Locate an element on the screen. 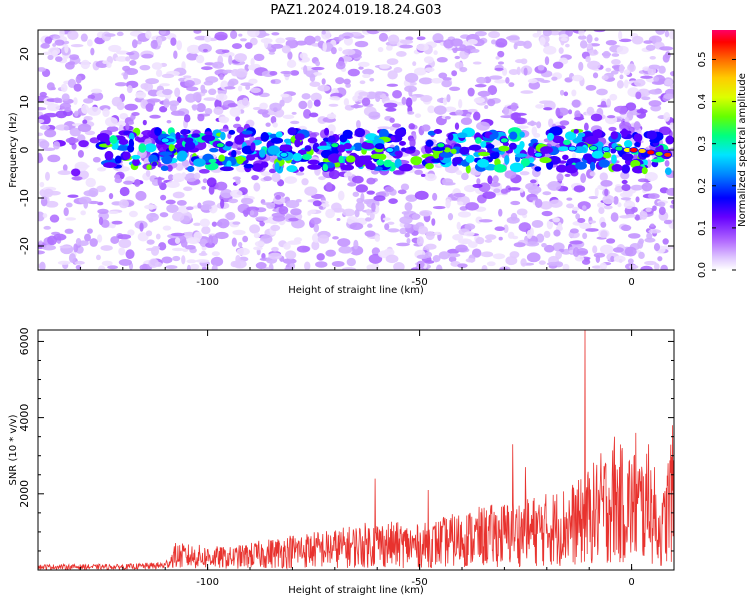 The height and width of the screenshot is (600, 750). colorbar-tick-label: 0.5 is located at coordinates (702, 60).